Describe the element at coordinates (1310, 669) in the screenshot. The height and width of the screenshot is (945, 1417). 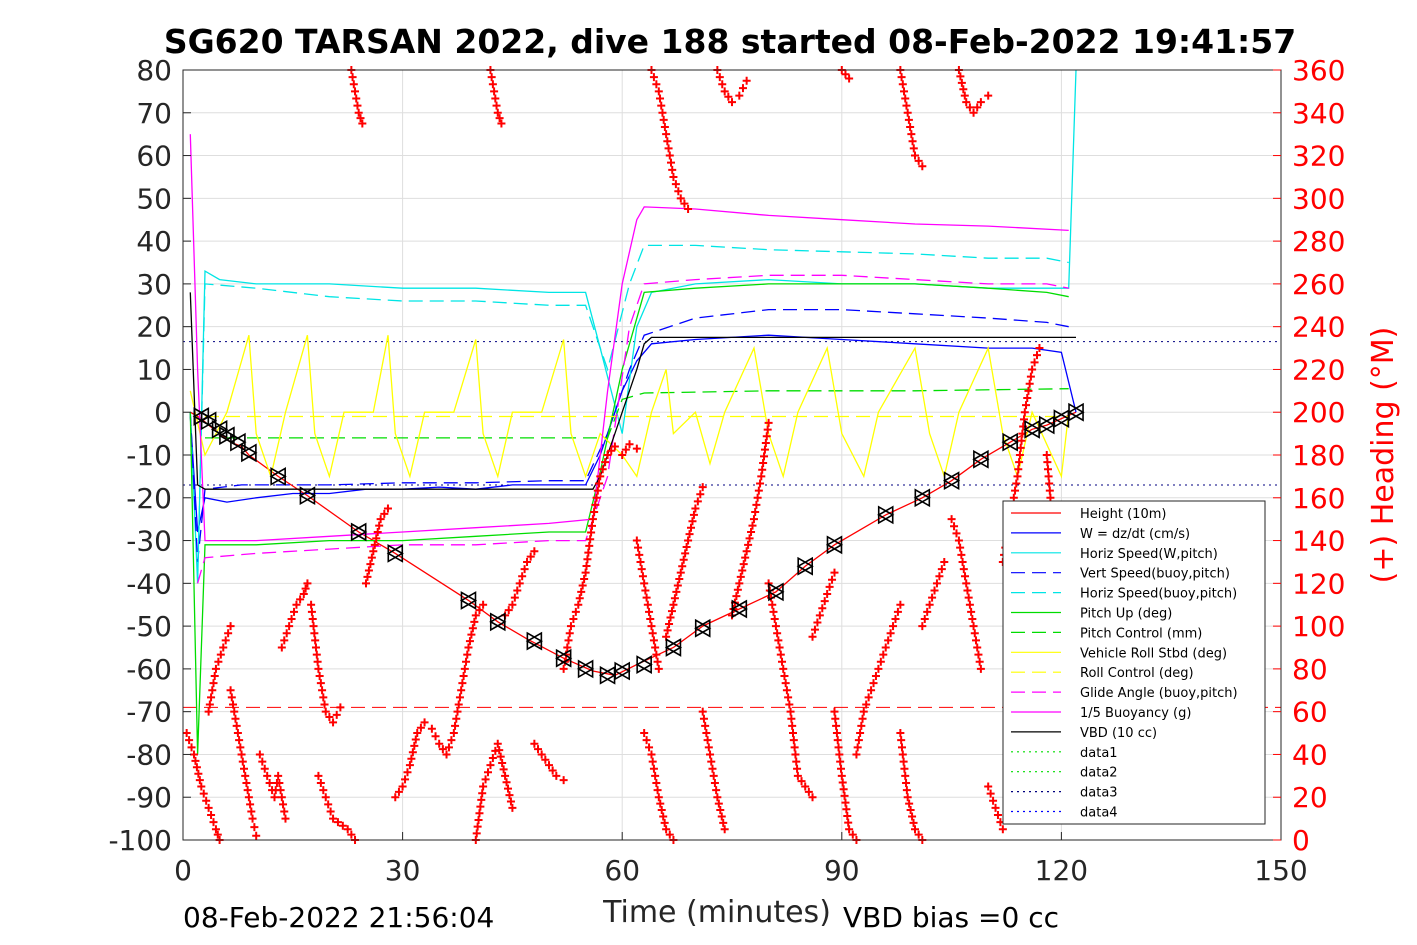
I see `y2-tick-label: 80` at that location.